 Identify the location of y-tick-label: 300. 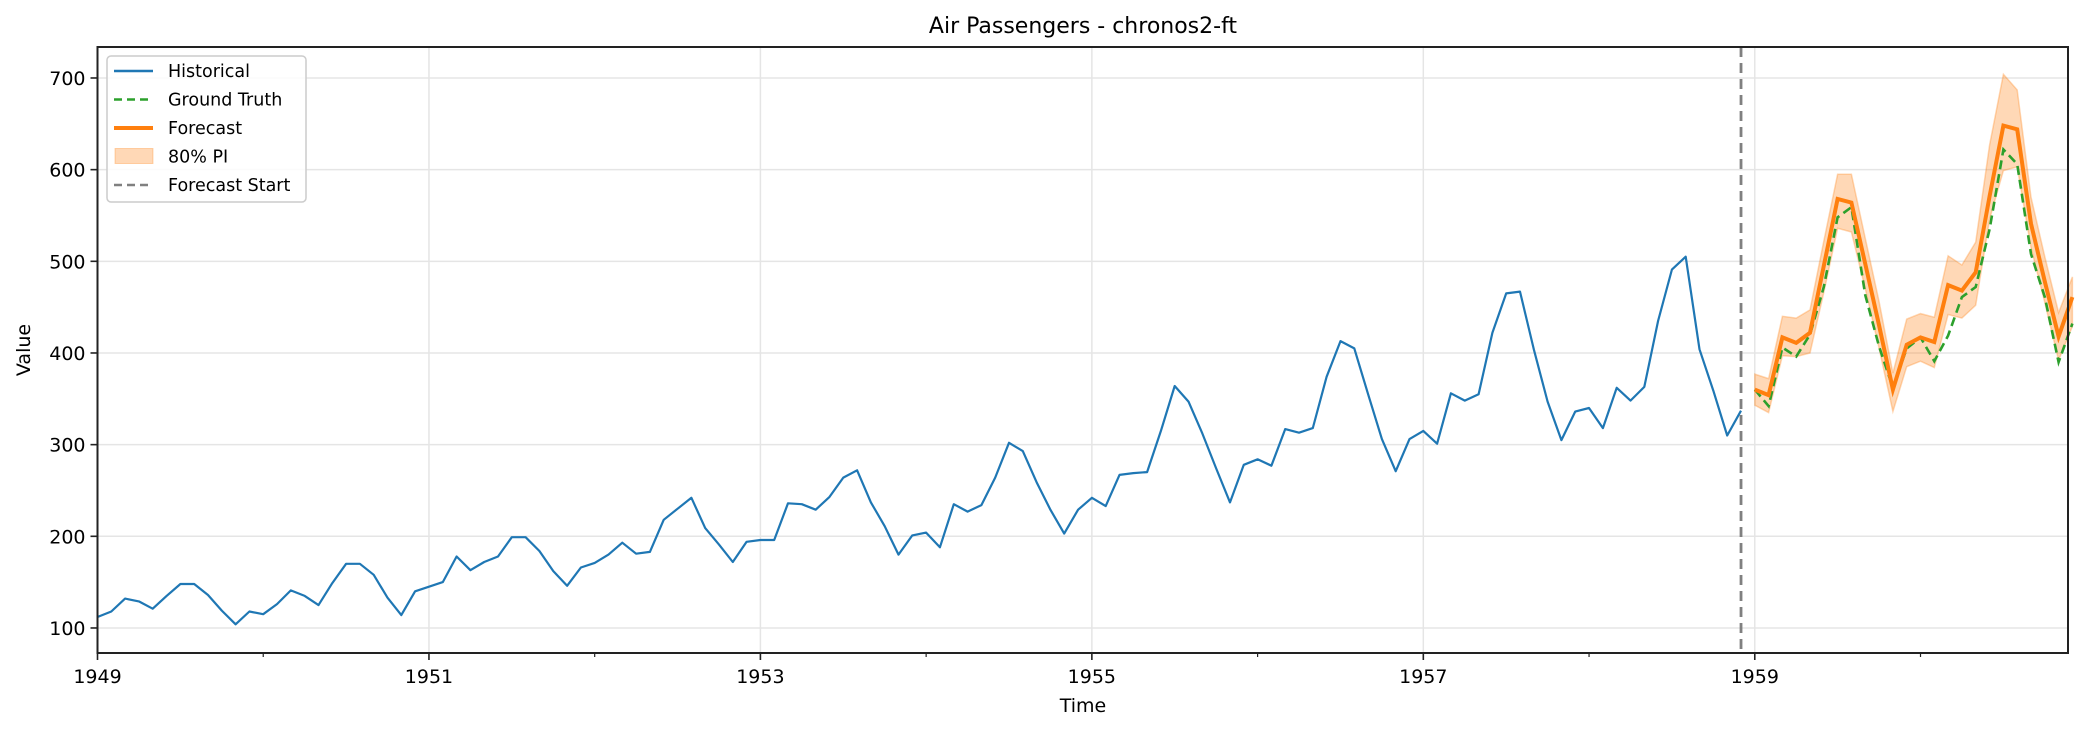
(67, 446).